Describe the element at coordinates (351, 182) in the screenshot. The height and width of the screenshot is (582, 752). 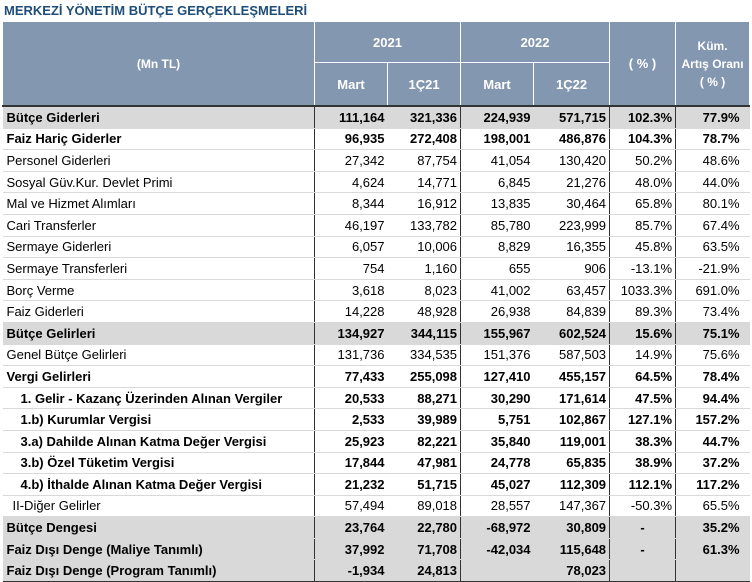
I see `cell-mart-2021: 4,624` at that location.